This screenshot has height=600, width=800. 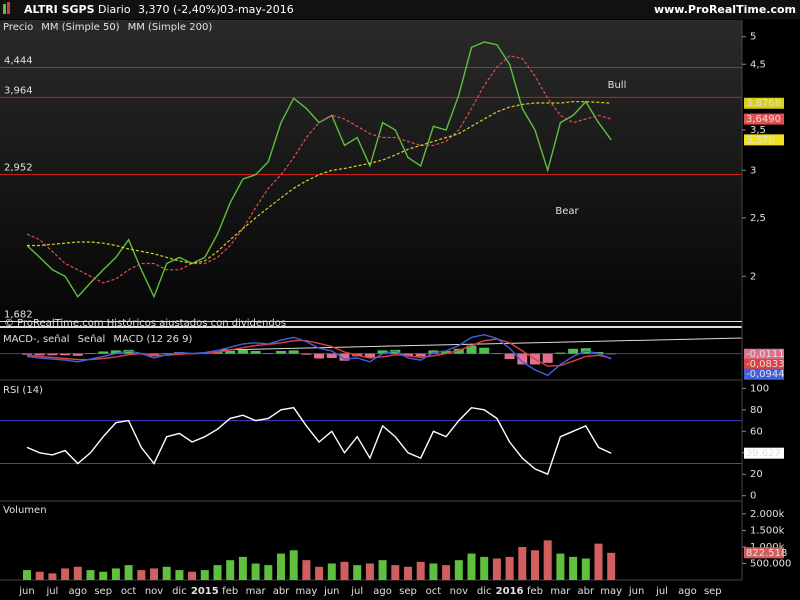 What do you see at coordinates (179, 9) in the screenshot?
I see `last-change: 3,370 (-2,40%)` at bounding box center [179, 9].